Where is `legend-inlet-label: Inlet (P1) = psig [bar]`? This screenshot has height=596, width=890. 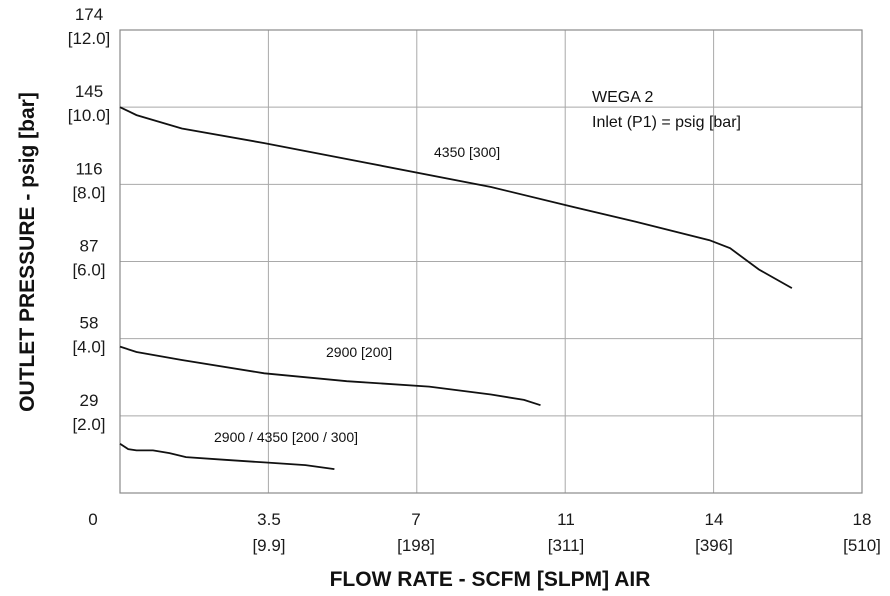
legend-inlet-label: Inlet (P1) = psig [bar] is located at coordinates (666, 122).